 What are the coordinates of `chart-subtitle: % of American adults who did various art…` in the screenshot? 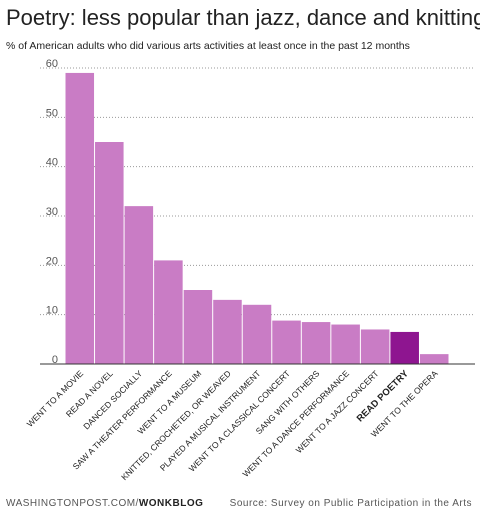 It's located at (208, 46).